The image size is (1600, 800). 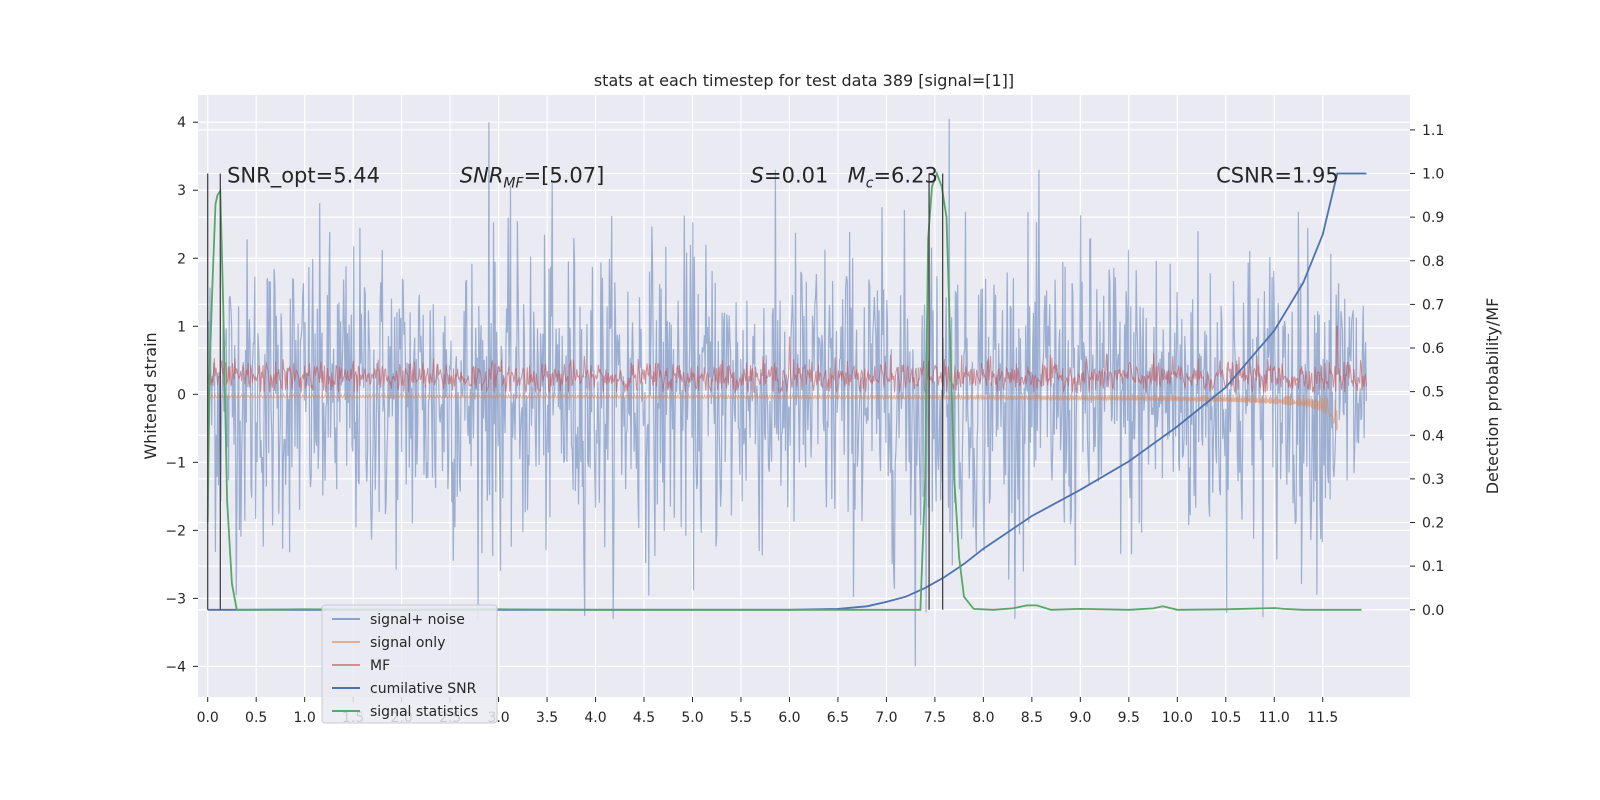 What do you see at coordinates (886, 718) in the screenshot?
I see `x-tick-label: 7.0` at bounding box center [886, 718].